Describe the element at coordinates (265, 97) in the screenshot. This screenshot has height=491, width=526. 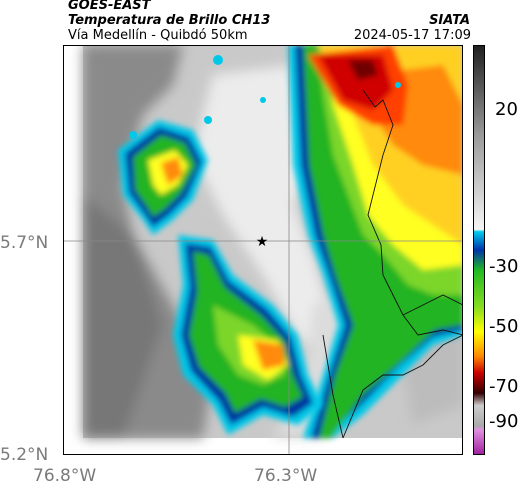
I see `cloud-speckles` at that location.